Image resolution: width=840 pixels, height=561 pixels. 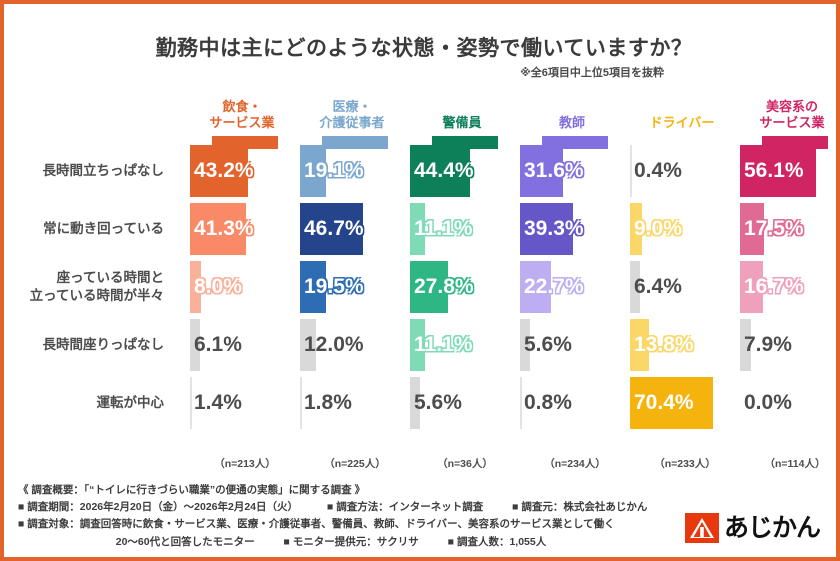 What do you see at coordinates (334, 286) in the screenshot?
I see `value-label: 19.5%` at bounding box center [334, 286].